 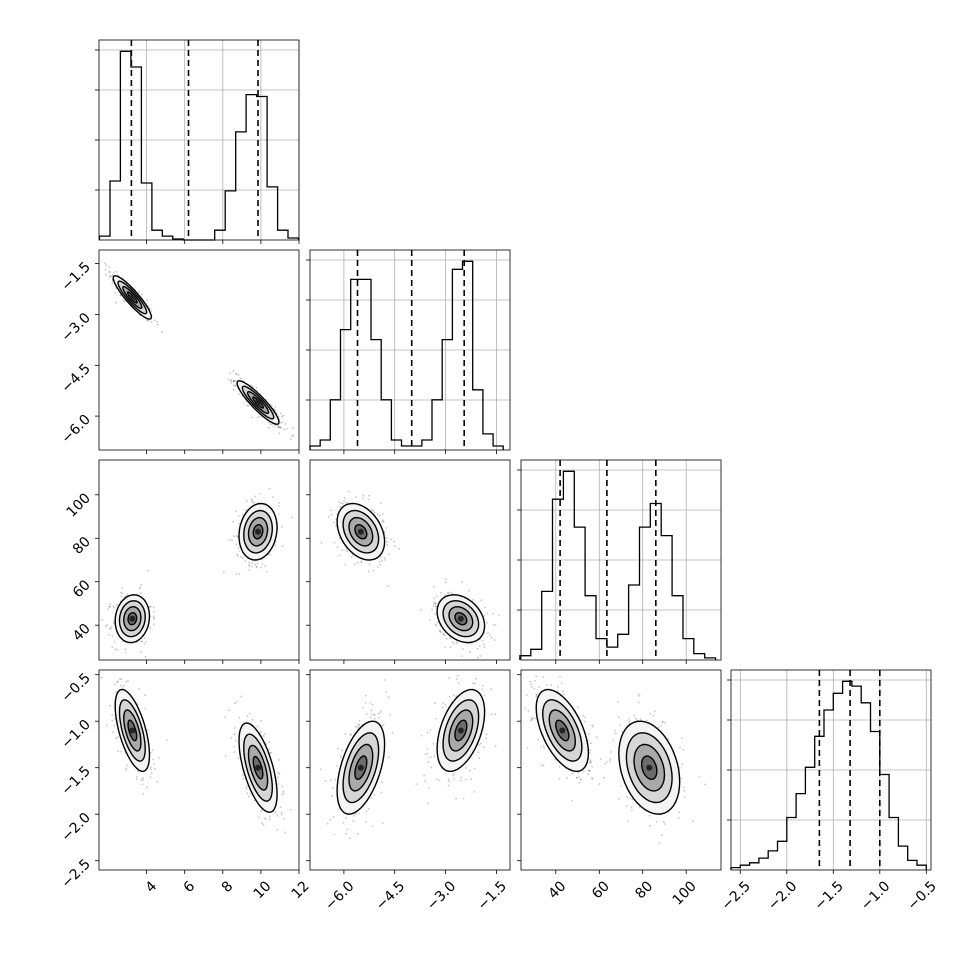 I want to click on panel-content, so click(x=408, y=757).